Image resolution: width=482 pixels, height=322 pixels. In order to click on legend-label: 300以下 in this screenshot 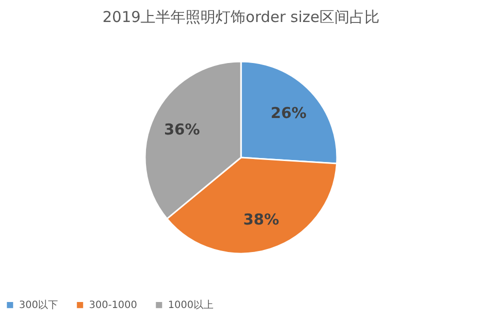, I will do `click(38, 305)`.